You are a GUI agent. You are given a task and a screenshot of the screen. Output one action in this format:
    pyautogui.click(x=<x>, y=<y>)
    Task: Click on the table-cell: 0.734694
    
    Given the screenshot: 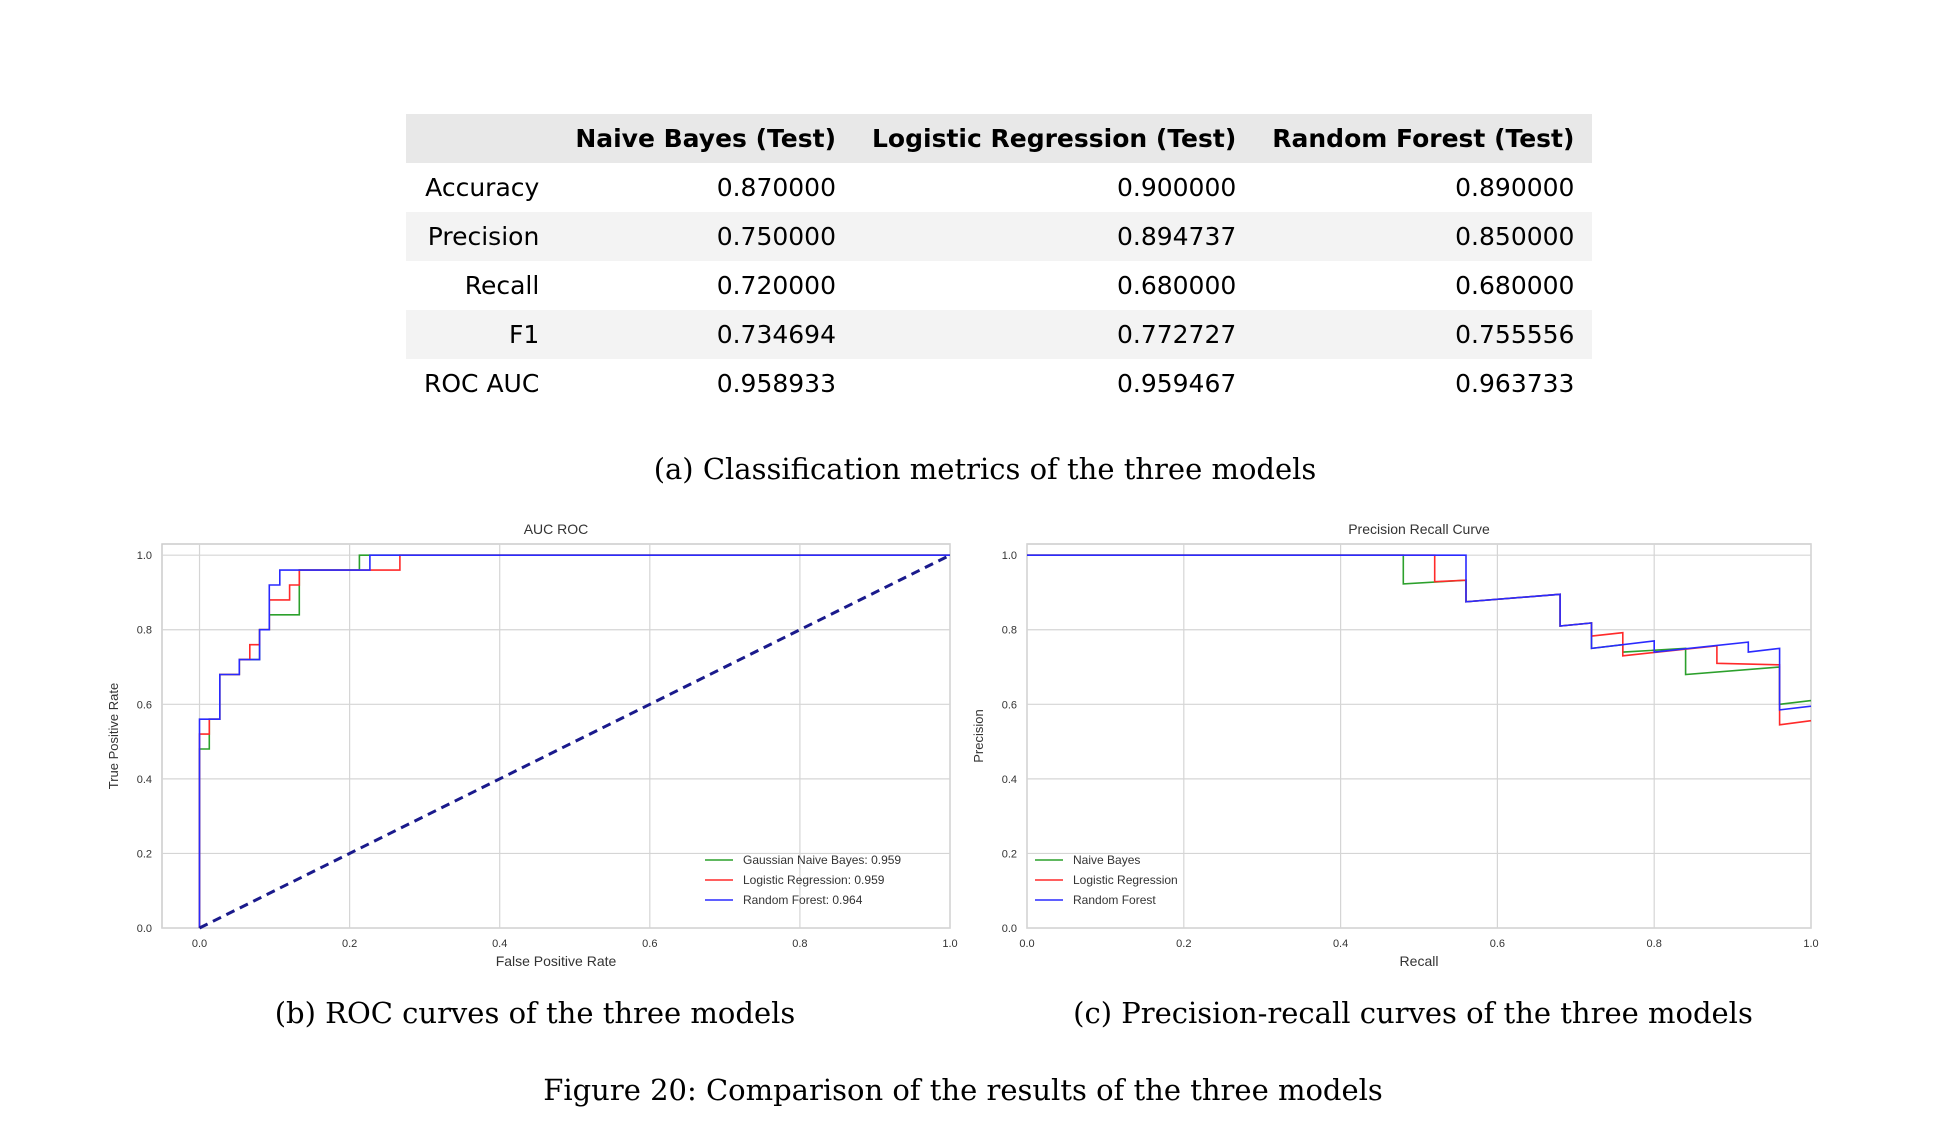 What is the action you would take?
    pyautogui.click(x=705, y=334)
    